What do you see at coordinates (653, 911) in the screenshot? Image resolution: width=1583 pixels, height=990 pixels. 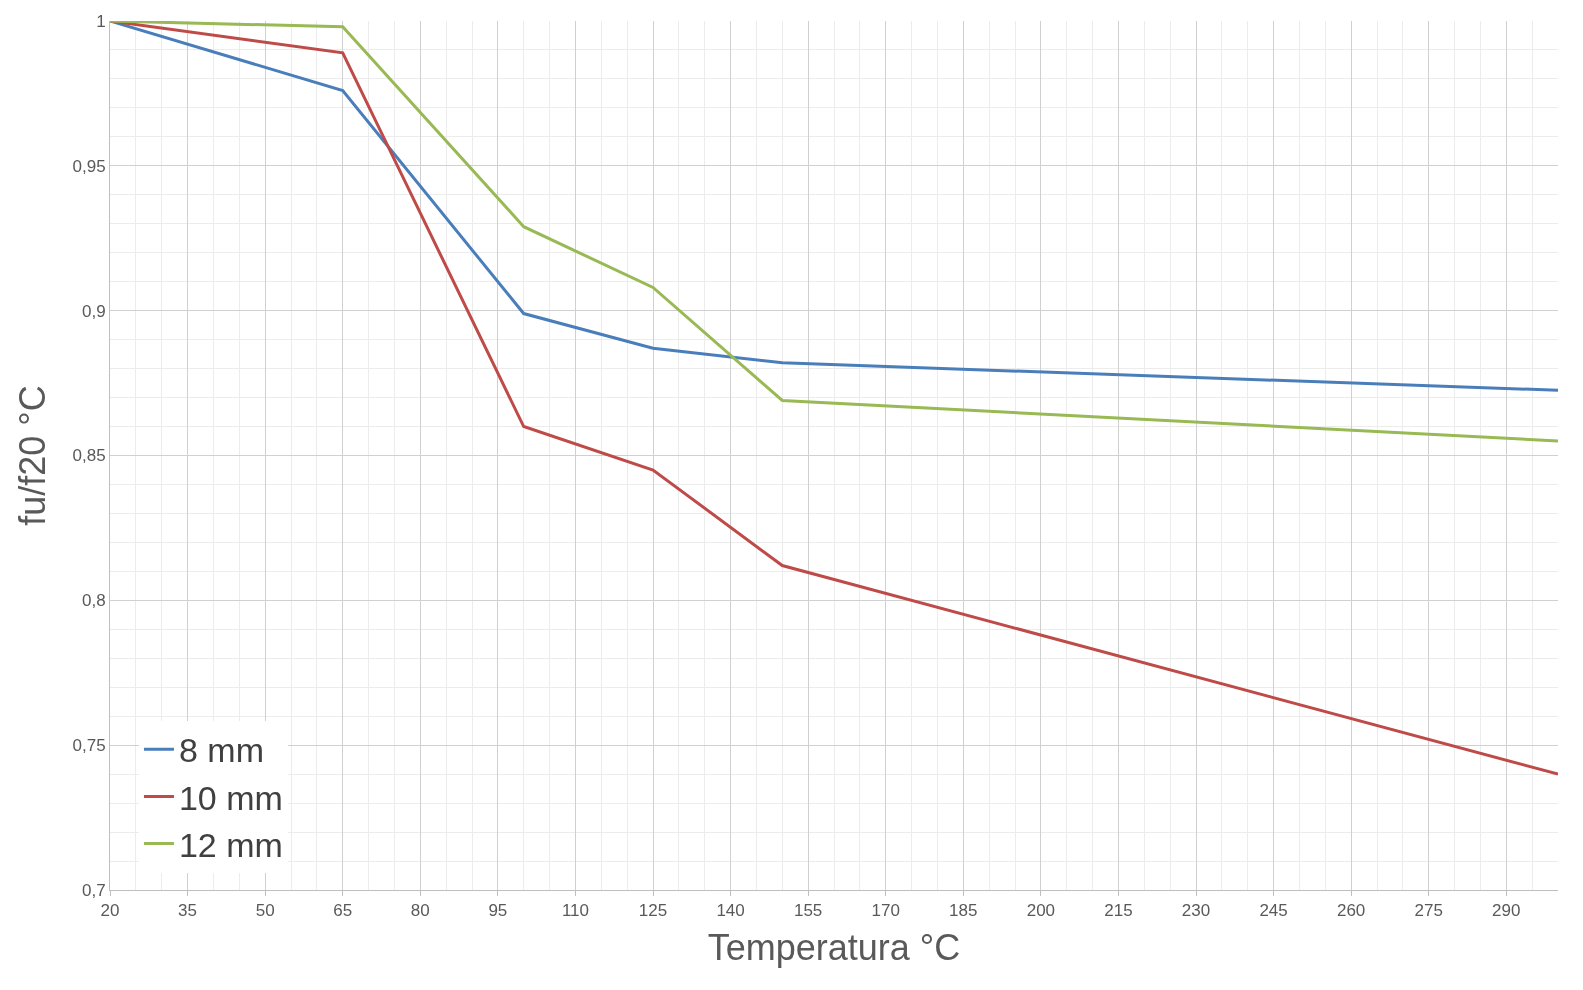 I see `x-tick-label: 125` at bounding box center [653, 911].